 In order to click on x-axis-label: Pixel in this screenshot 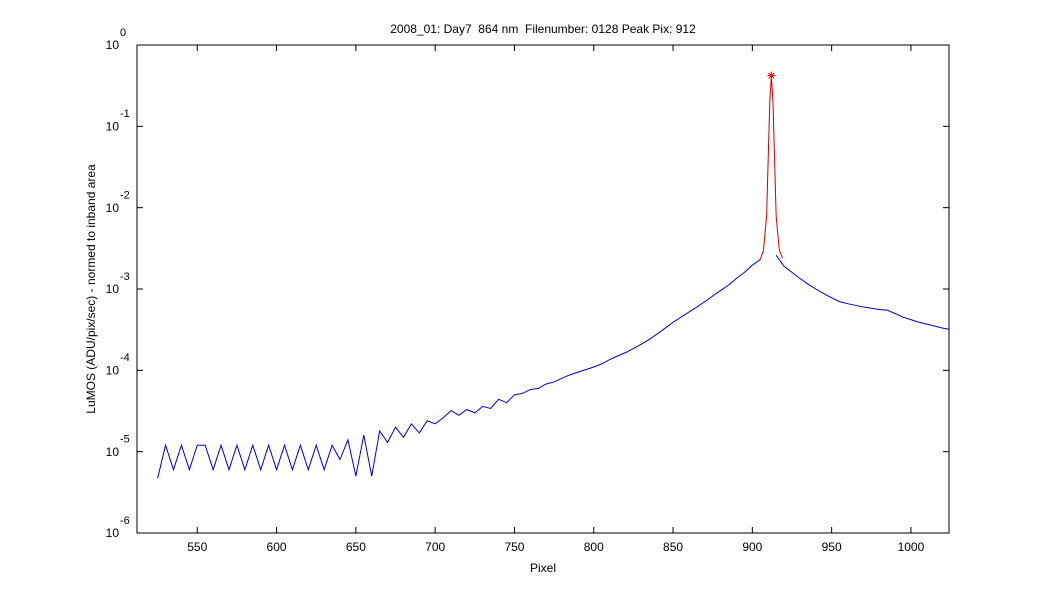, I will do `click(543, 568)`.